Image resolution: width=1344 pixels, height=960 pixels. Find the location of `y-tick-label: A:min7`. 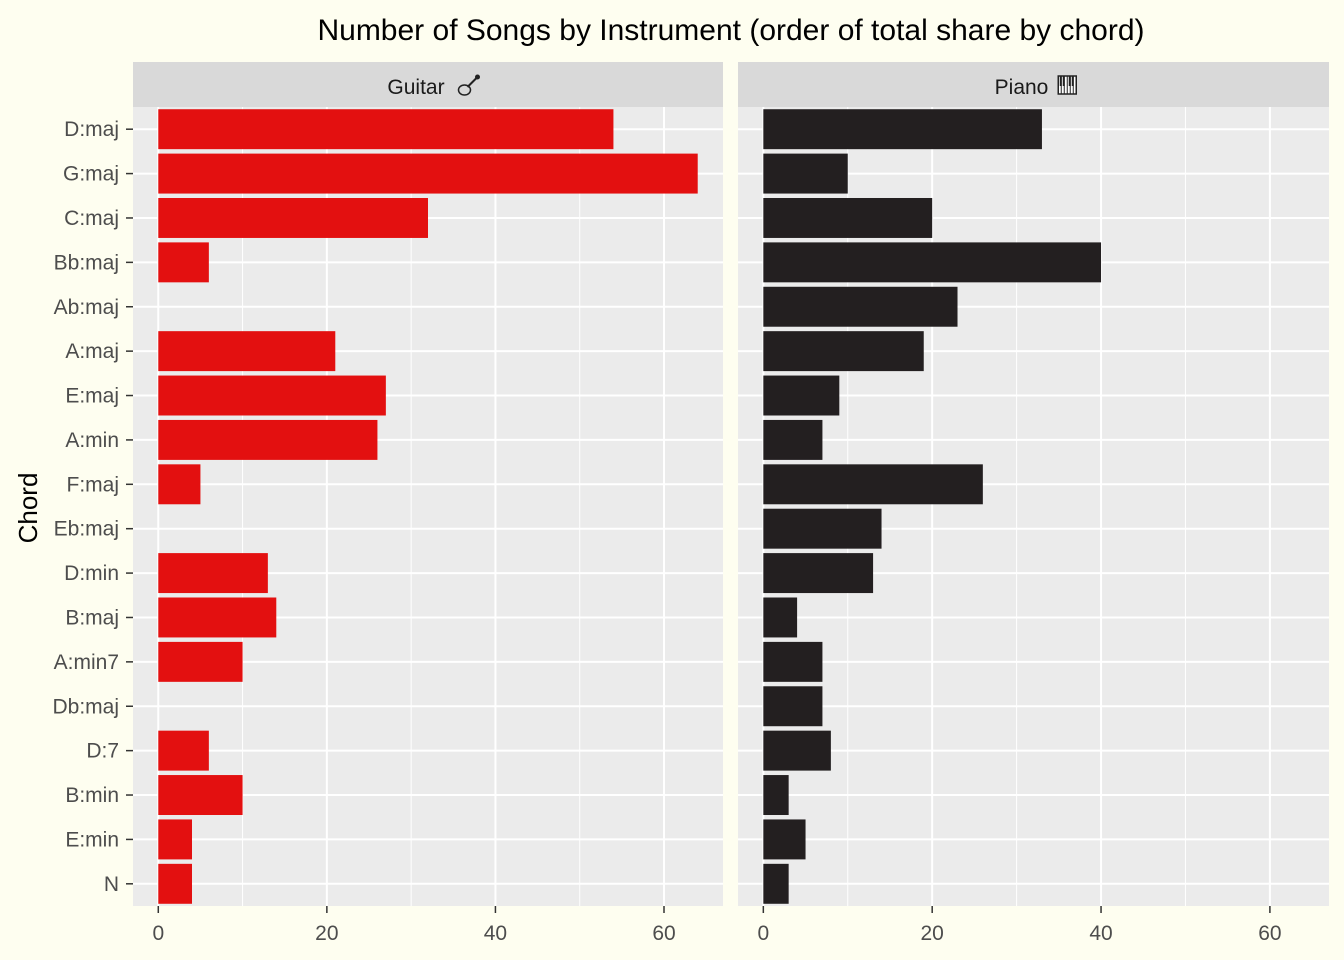

y-tick-label: A:min7 is located at coordinates (86, 662).